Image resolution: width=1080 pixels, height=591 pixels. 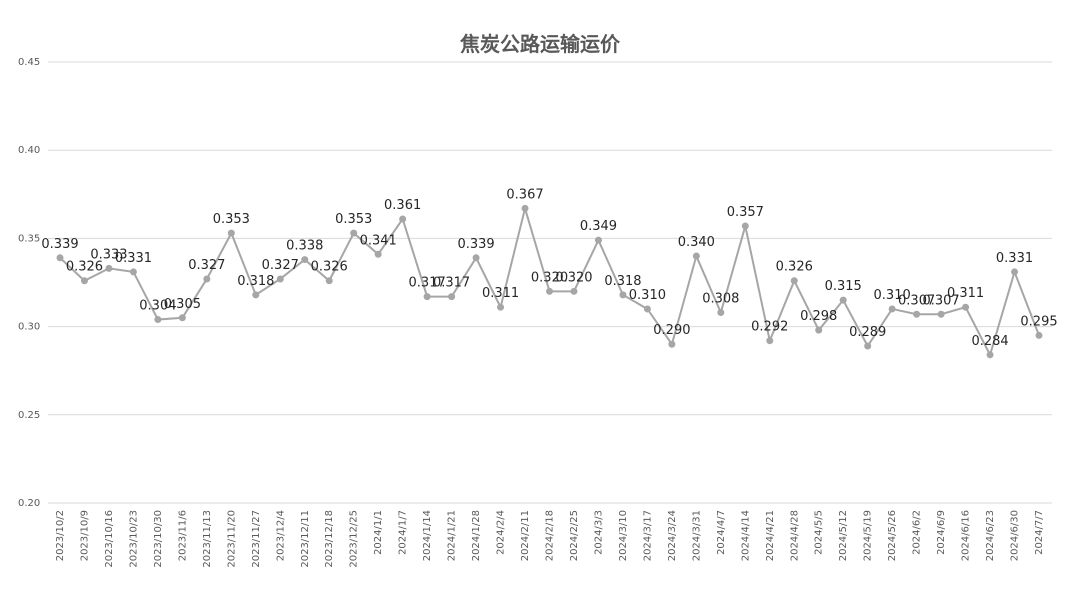 What do you see at coordinates (917, 532) in the screenshot?
I see `x-tick-label: 2024/6/2` at bounding box center [917, 532].